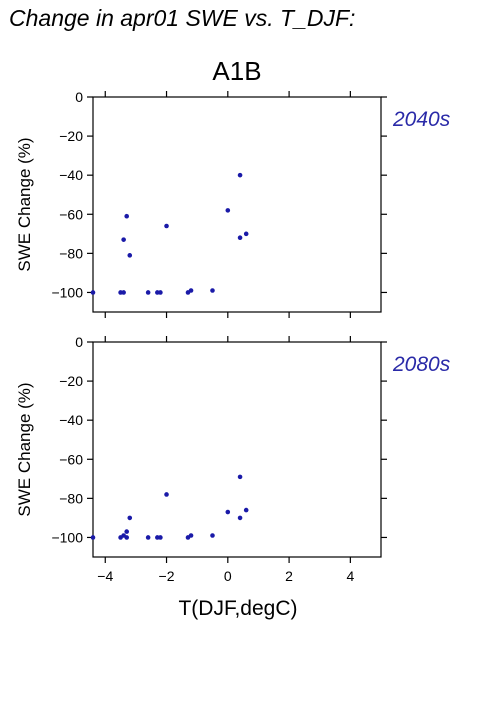 This screenshot has width=501, height=709. What do you see at coordinates (228, 576) in the screenshot?
I see `x-tick-label: 0` at bounding box center [228, 576].